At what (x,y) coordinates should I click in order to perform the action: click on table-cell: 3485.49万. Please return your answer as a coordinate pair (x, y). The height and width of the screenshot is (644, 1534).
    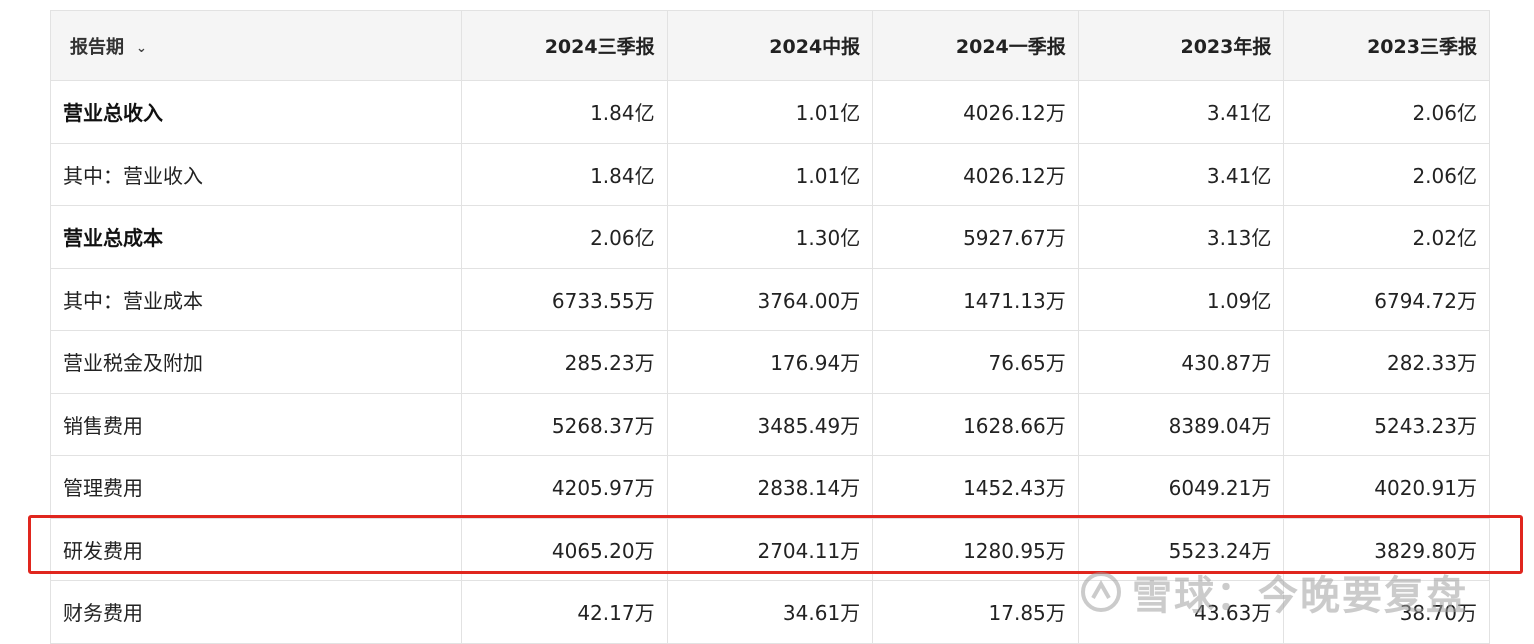
    Looking at the image, I should click on (770, 424).